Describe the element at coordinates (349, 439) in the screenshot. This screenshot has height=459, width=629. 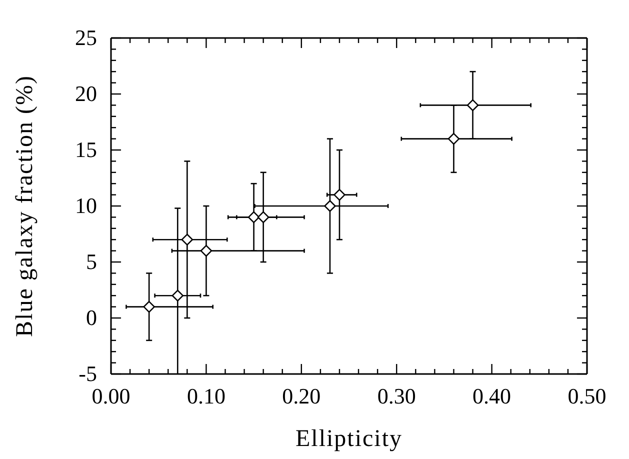
I see `x-axis-title: Ellipticity` at that location.